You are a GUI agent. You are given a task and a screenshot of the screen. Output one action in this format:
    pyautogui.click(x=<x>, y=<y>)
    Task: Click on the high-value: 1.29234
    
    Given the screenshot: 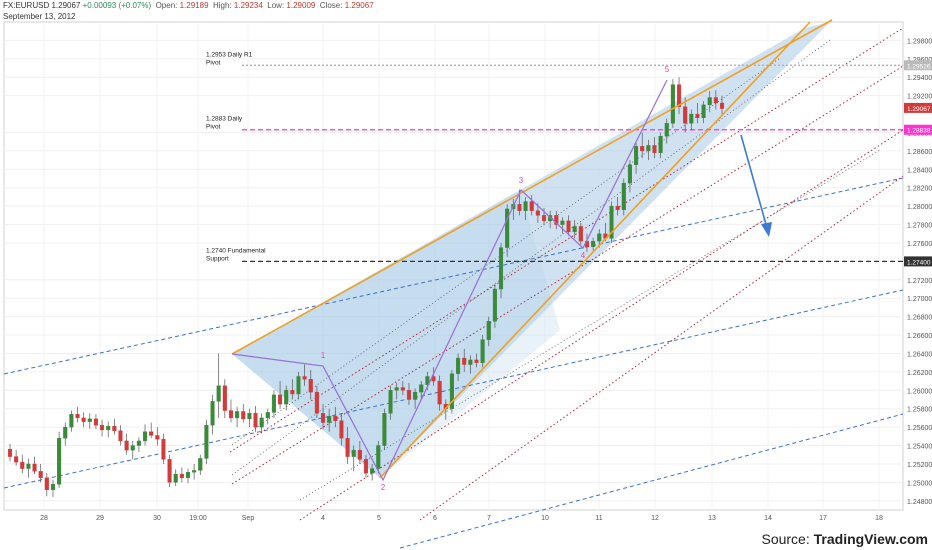 What is the action you would take?
    pyautogui.click(x=248, y=5)
    